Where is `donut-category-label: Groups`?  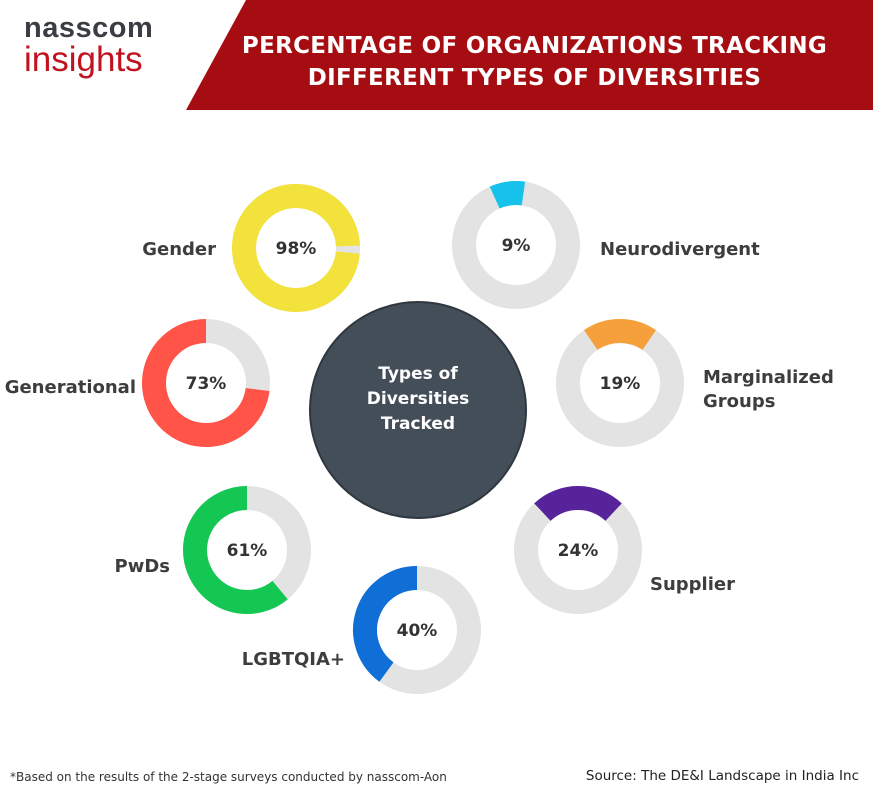
donut-category-label: Groups is located at coordinates (739, 401).